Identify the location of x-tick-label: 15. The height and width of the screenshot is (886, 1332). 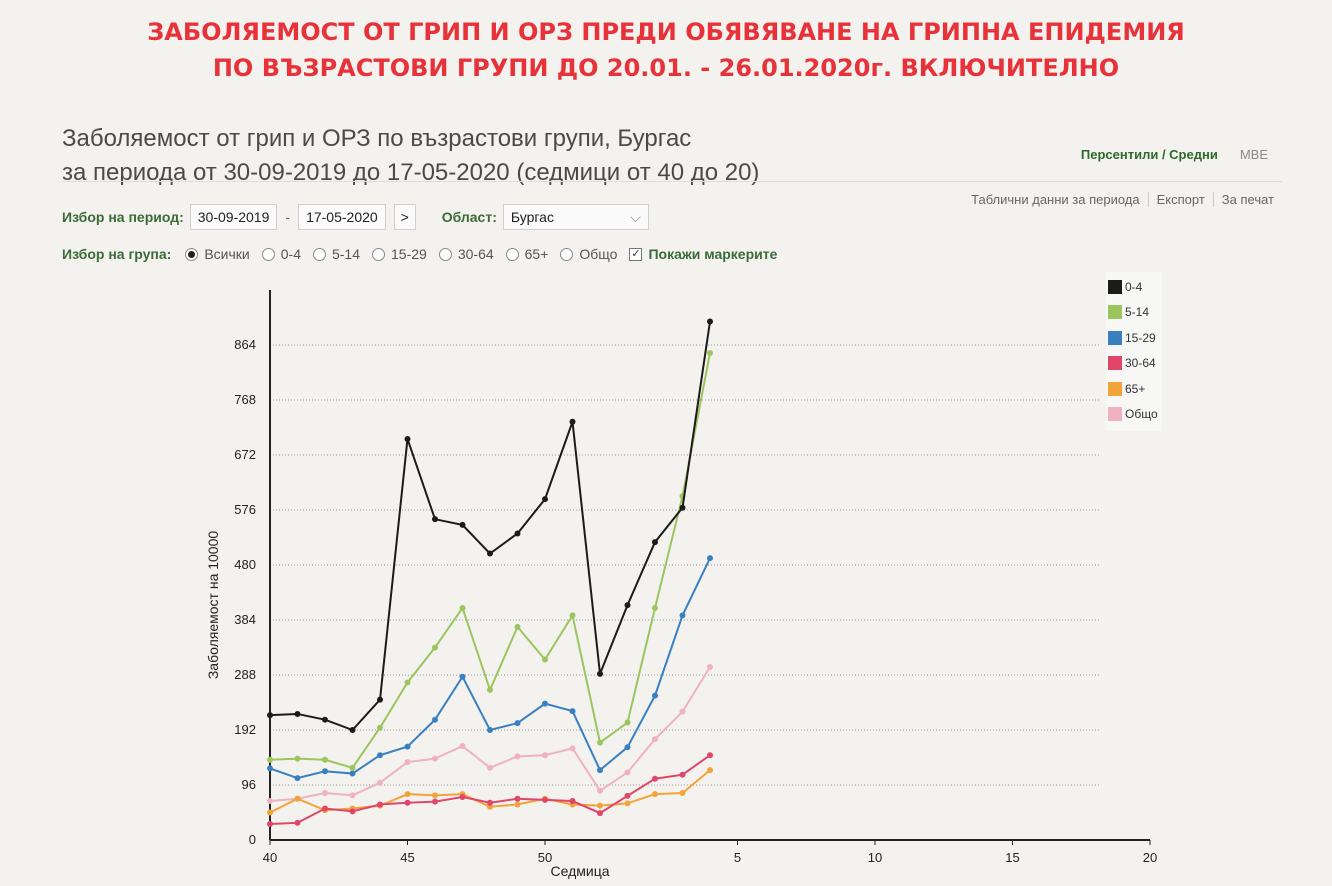
(1012, 857).